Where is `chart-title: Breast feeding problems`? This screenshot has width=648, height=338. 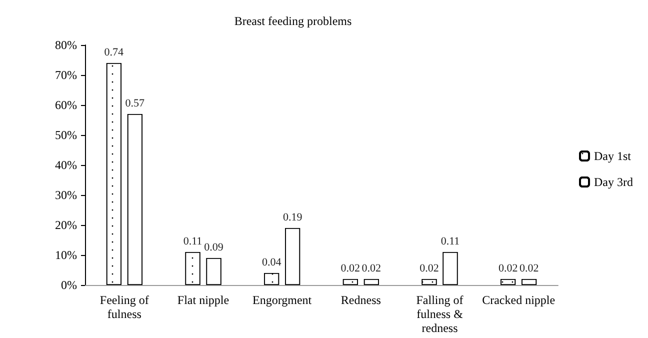 chart-title: Breast feeding problems is located at coordinates (293, 21).